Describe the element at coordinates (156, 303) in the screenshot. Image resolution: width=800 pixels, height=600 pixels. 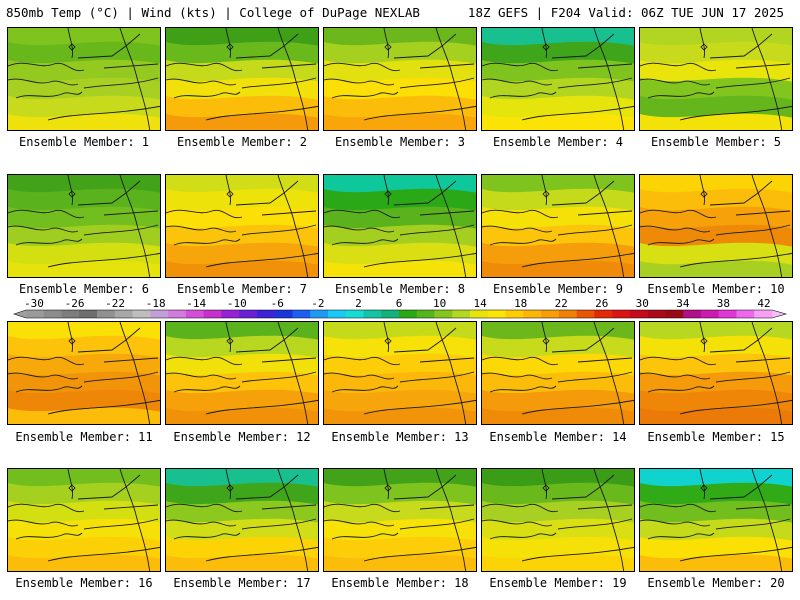
I see `colorbar-tick-label: -18` at that location.